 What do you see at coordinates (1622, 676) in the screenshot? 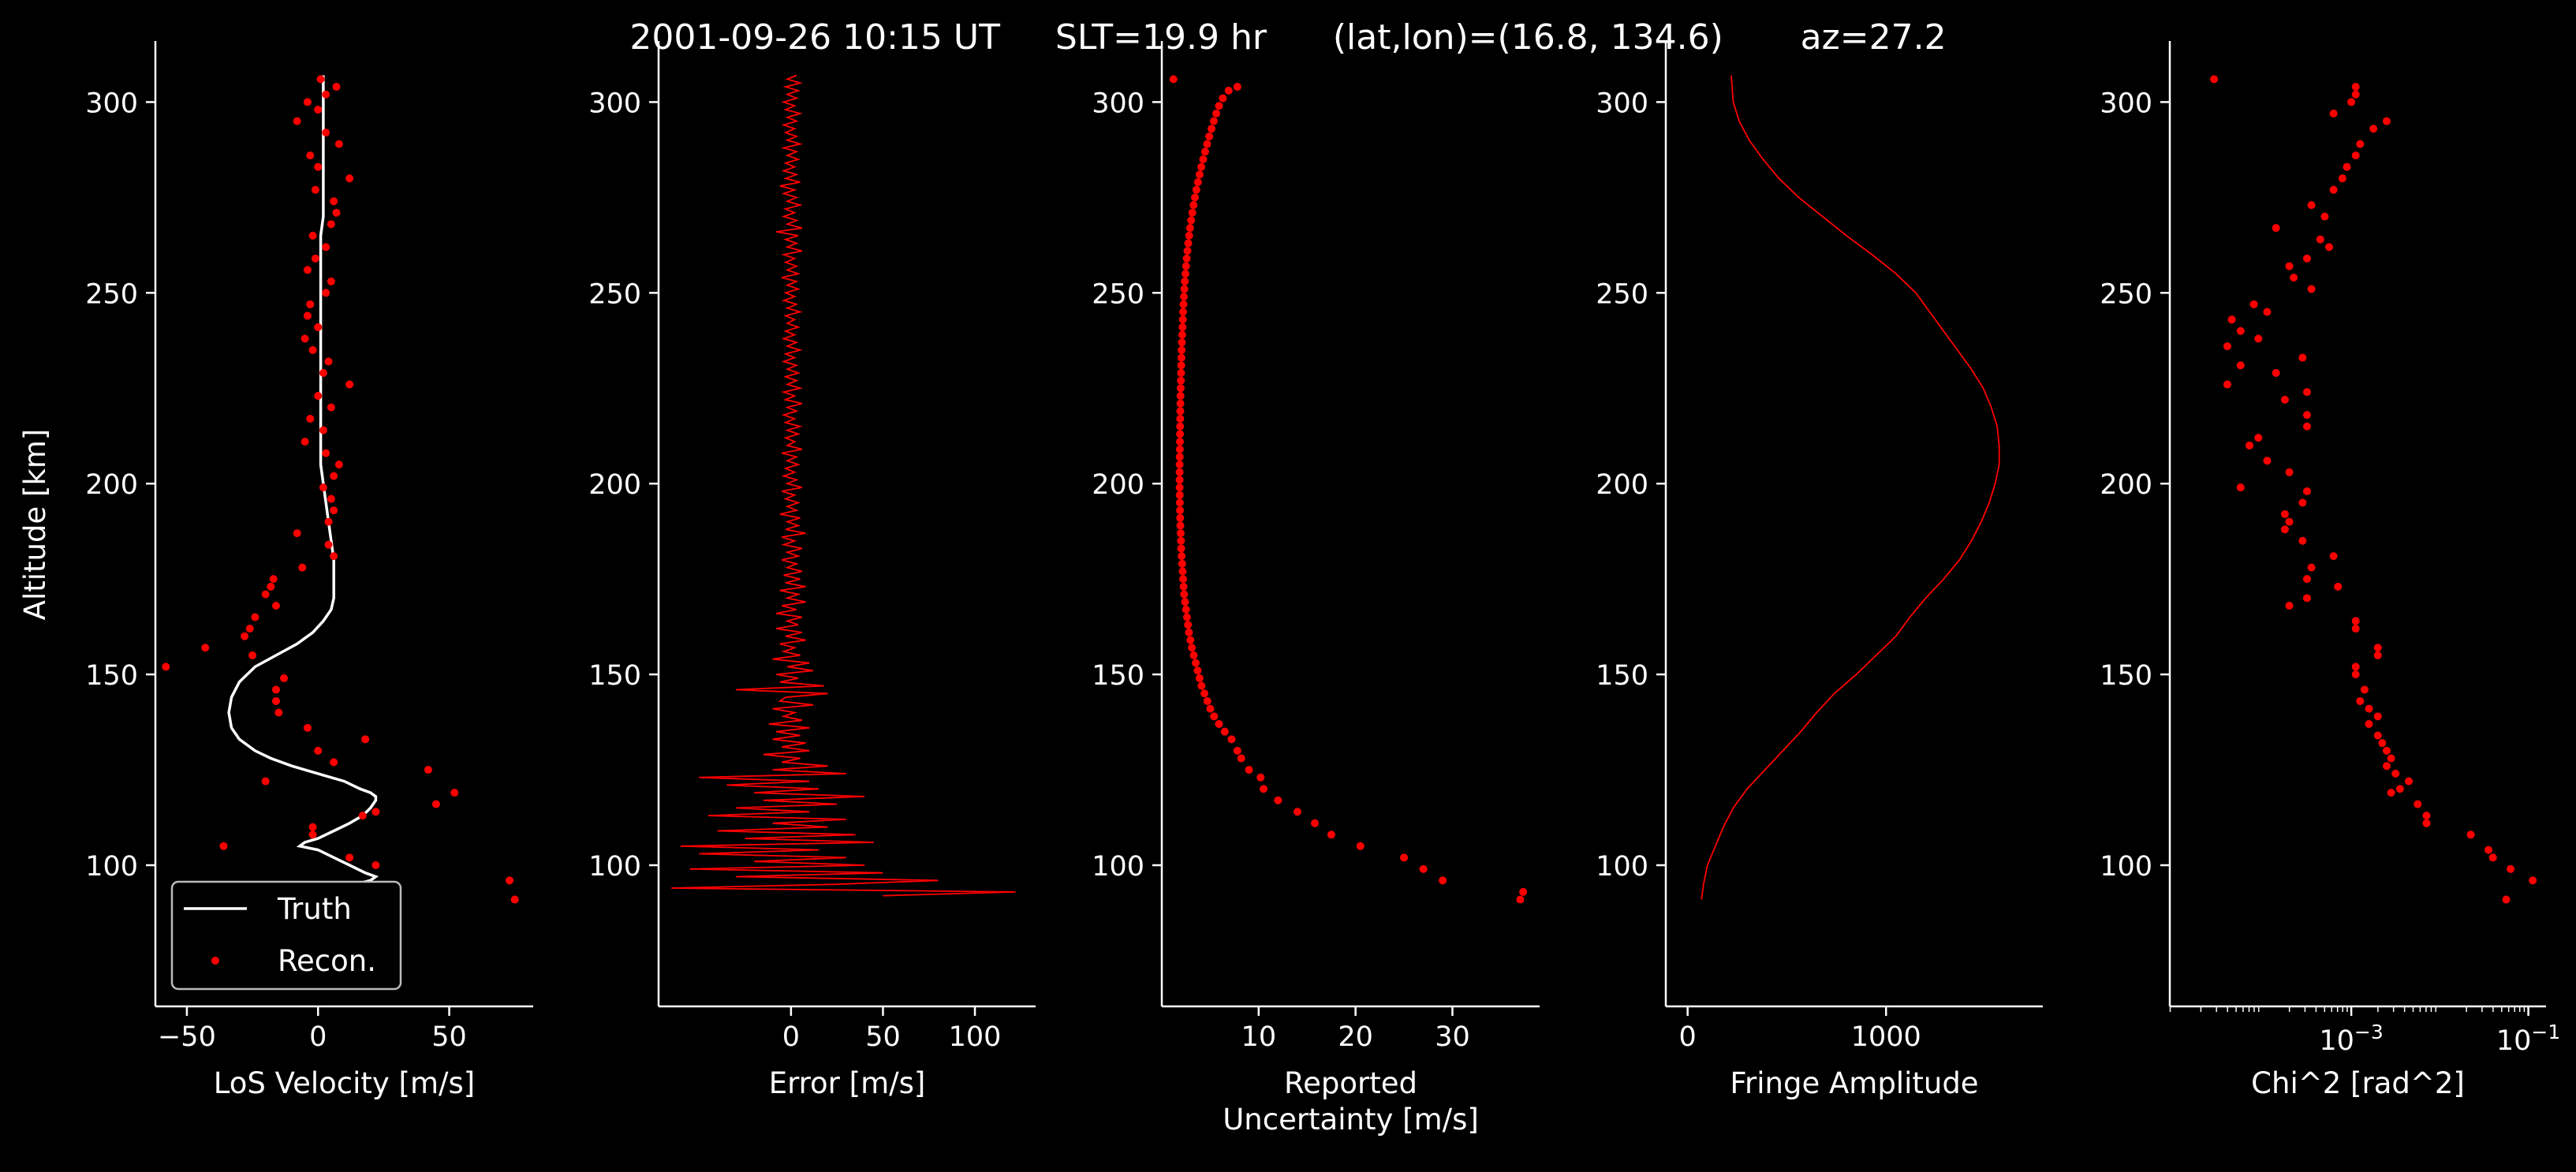
I see `y-tick-label: 150` at bounding box center [1622, 676].